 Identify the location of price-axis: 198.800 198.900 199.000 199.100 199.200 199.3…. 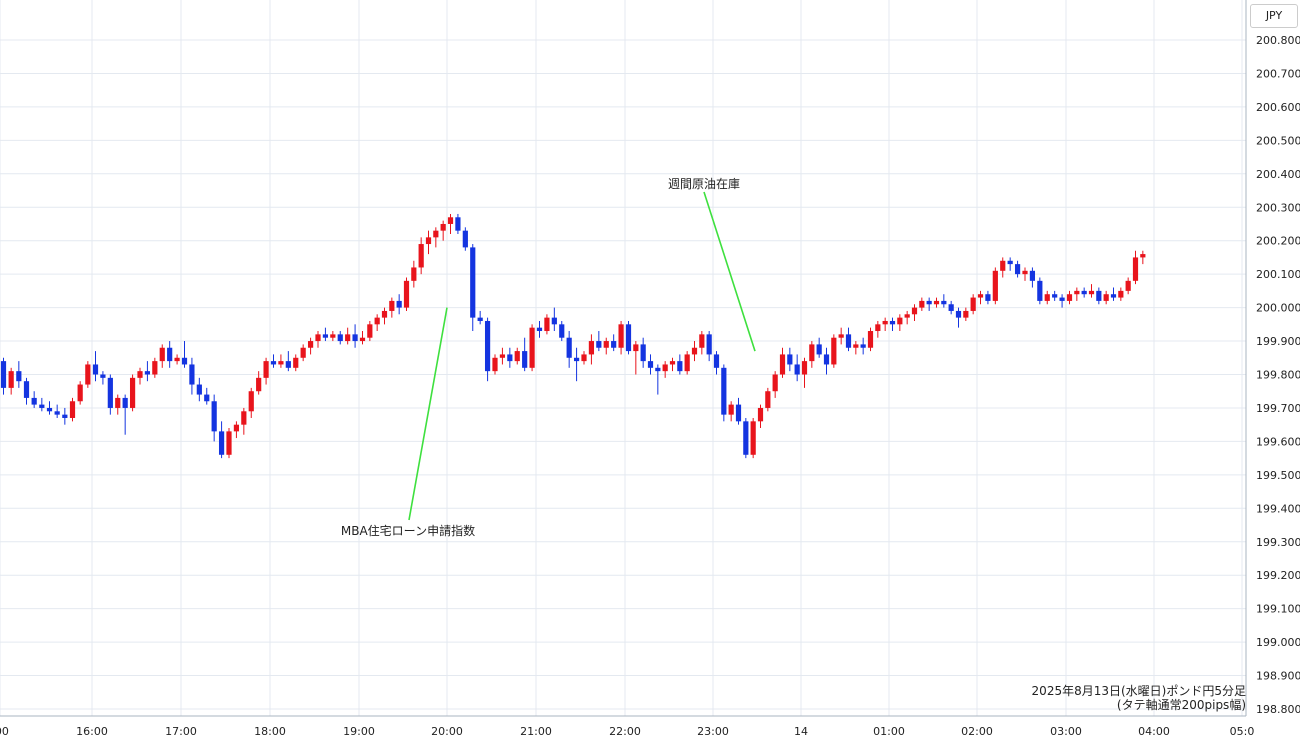
(1272, 358).